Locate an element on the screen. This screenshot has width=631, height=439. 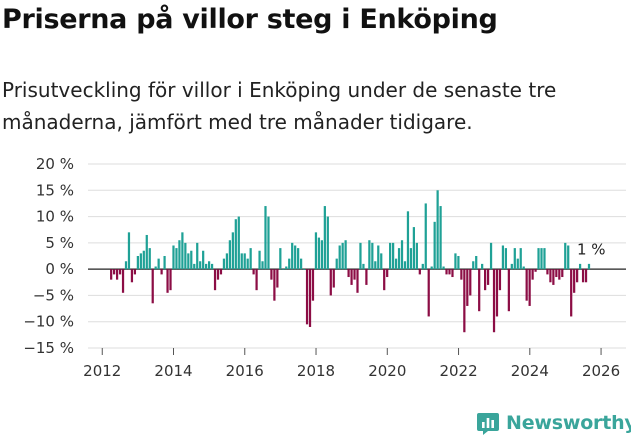
x-tick-label: 2014 is located at coordinates (173, 371).